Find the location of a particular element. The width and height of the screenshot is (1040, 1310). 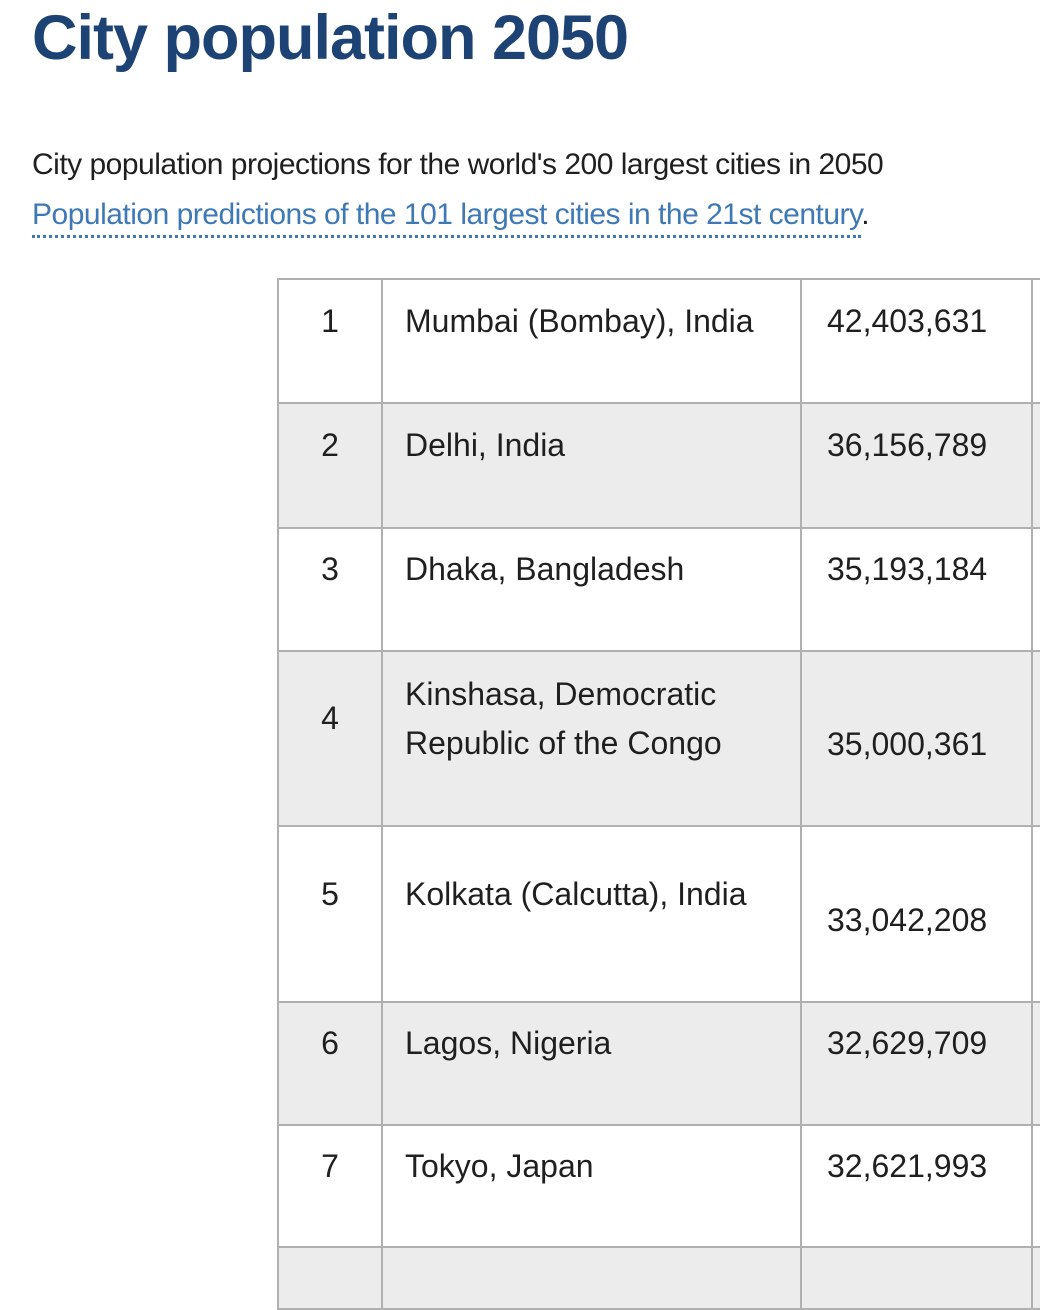

rank-cell: 5 is located at coordinates (330, 914).